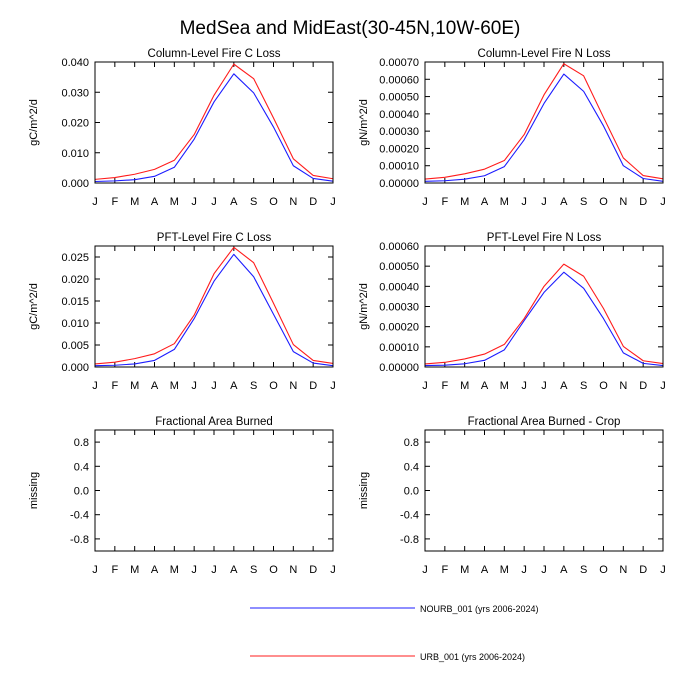  I want to click on y-tick-label: 0.8, so click(81, 443).